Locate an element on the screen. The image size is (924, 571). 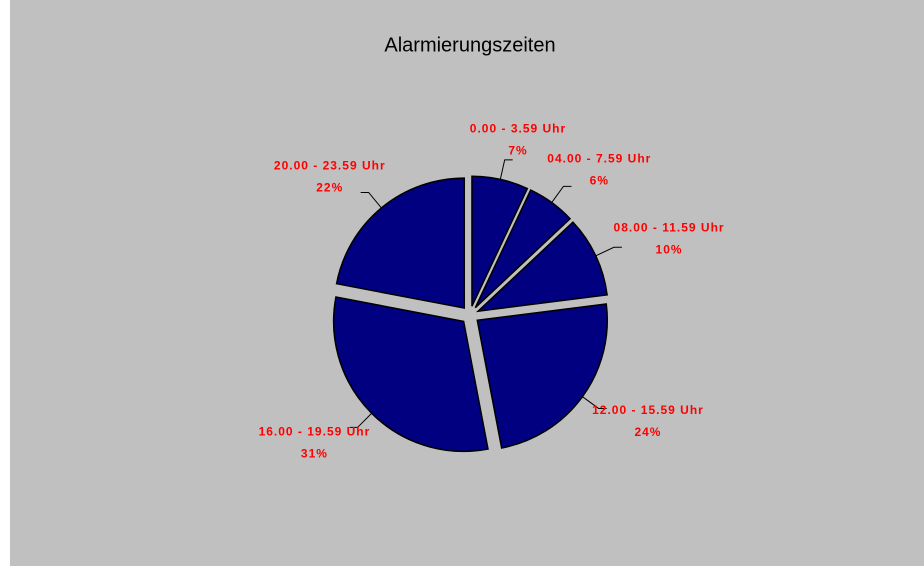
slice-label: 16.00 - 19.59 Uhr is located at coordinates (315, 431).